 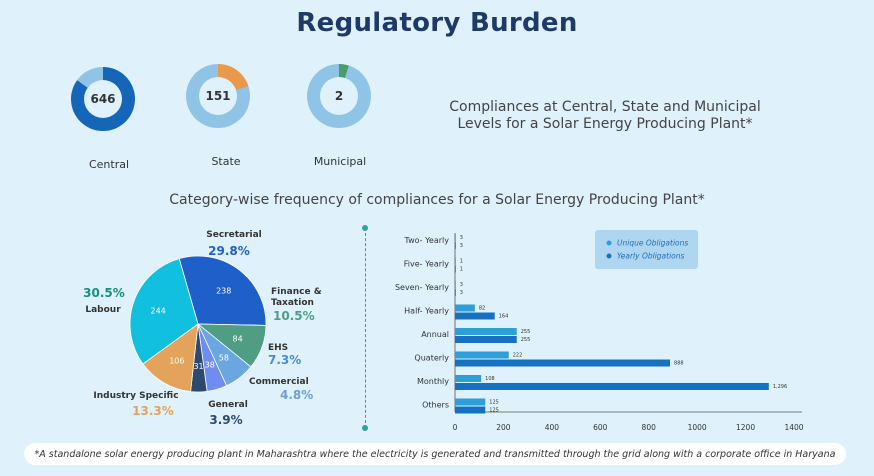 What do you see at coordinates (226, 161) in the screenshot?
I see `state-label: State` at bounding box center [226, 161].